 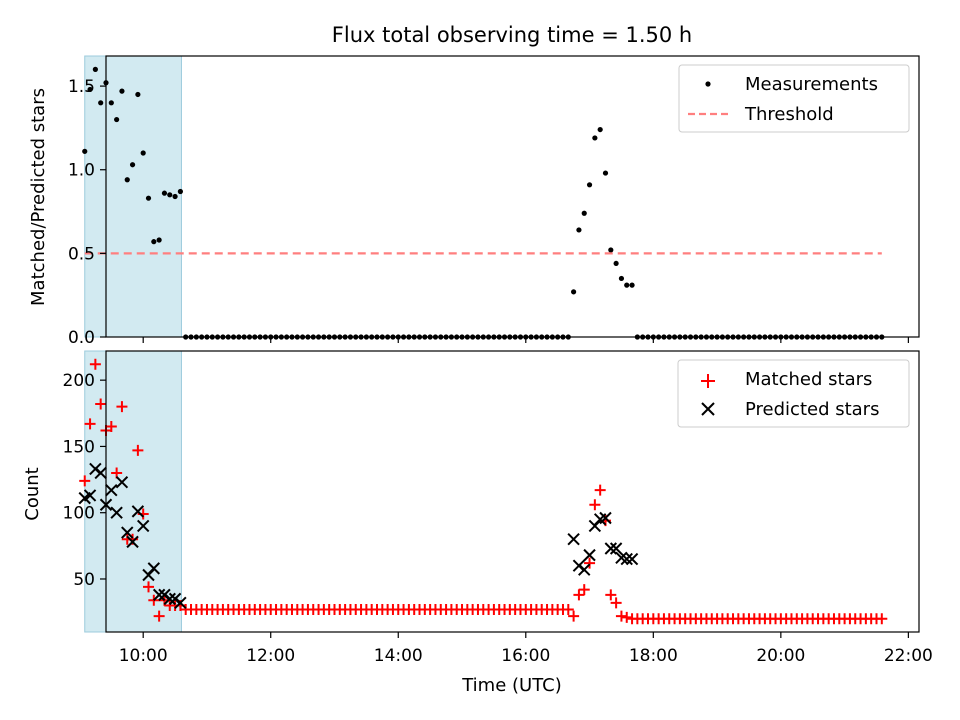 I want to click on top-x-ticks, so click(x=525, y=340).